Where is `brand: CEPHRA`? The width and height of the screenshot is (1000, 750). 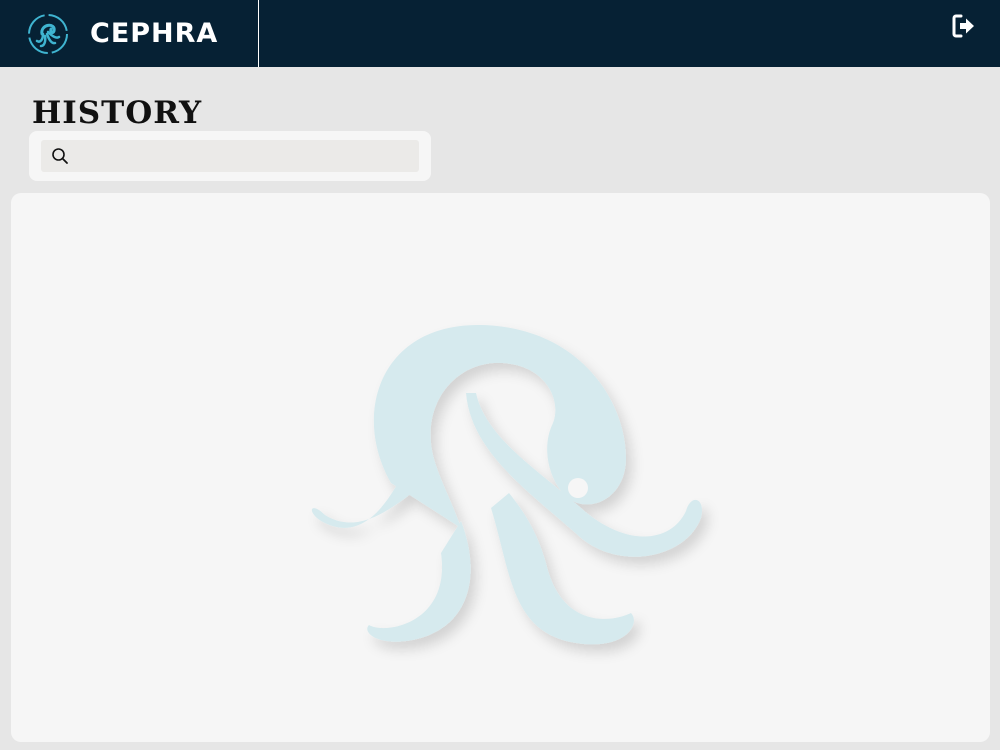 brand: CEPHRA is located at coordinates (129, 33).